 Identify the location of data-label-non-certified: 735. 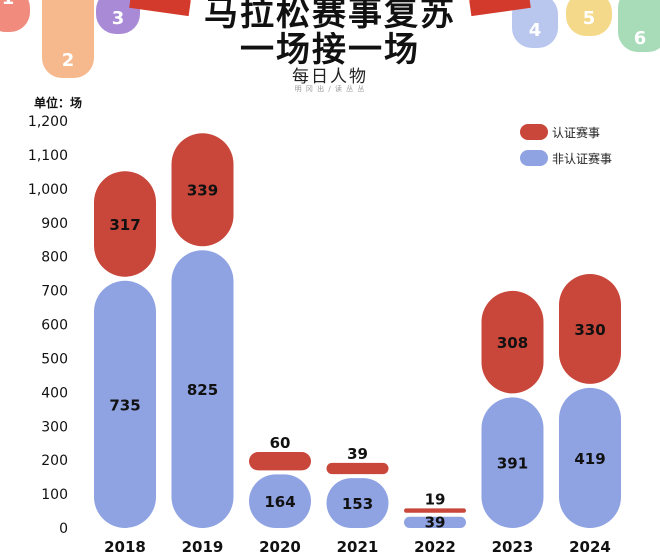
(124, 405).